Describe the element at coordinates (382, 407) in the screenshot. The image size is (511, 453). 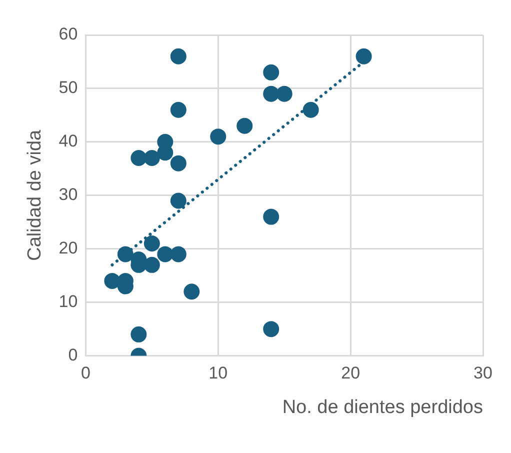
I see `x-axis-title: No. de dientes perdidos` at that location.